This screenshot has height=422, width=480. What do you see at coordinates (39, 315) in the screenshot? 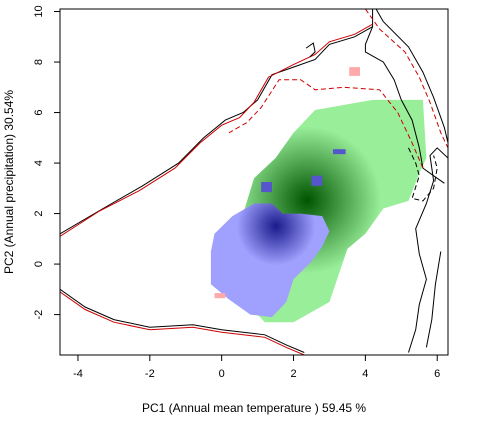
I see `y-tick-label: -2` at bounding box center [39, 315].